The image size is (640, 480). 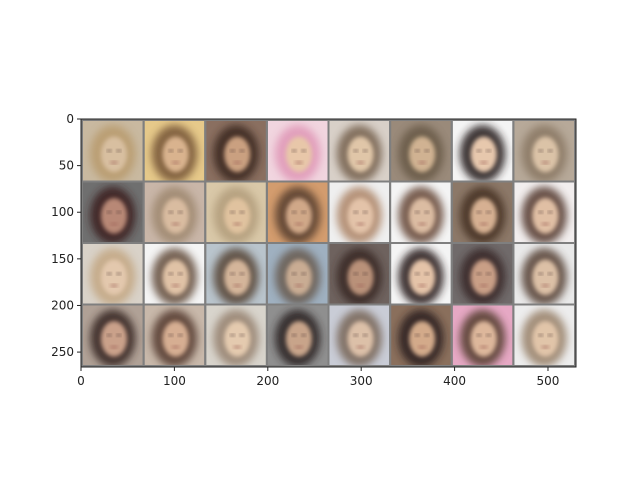 What do you see at coordinates (81, 381) in the screenshot?
I see `x-tick-label: 0` at bounding box center [81, 381].